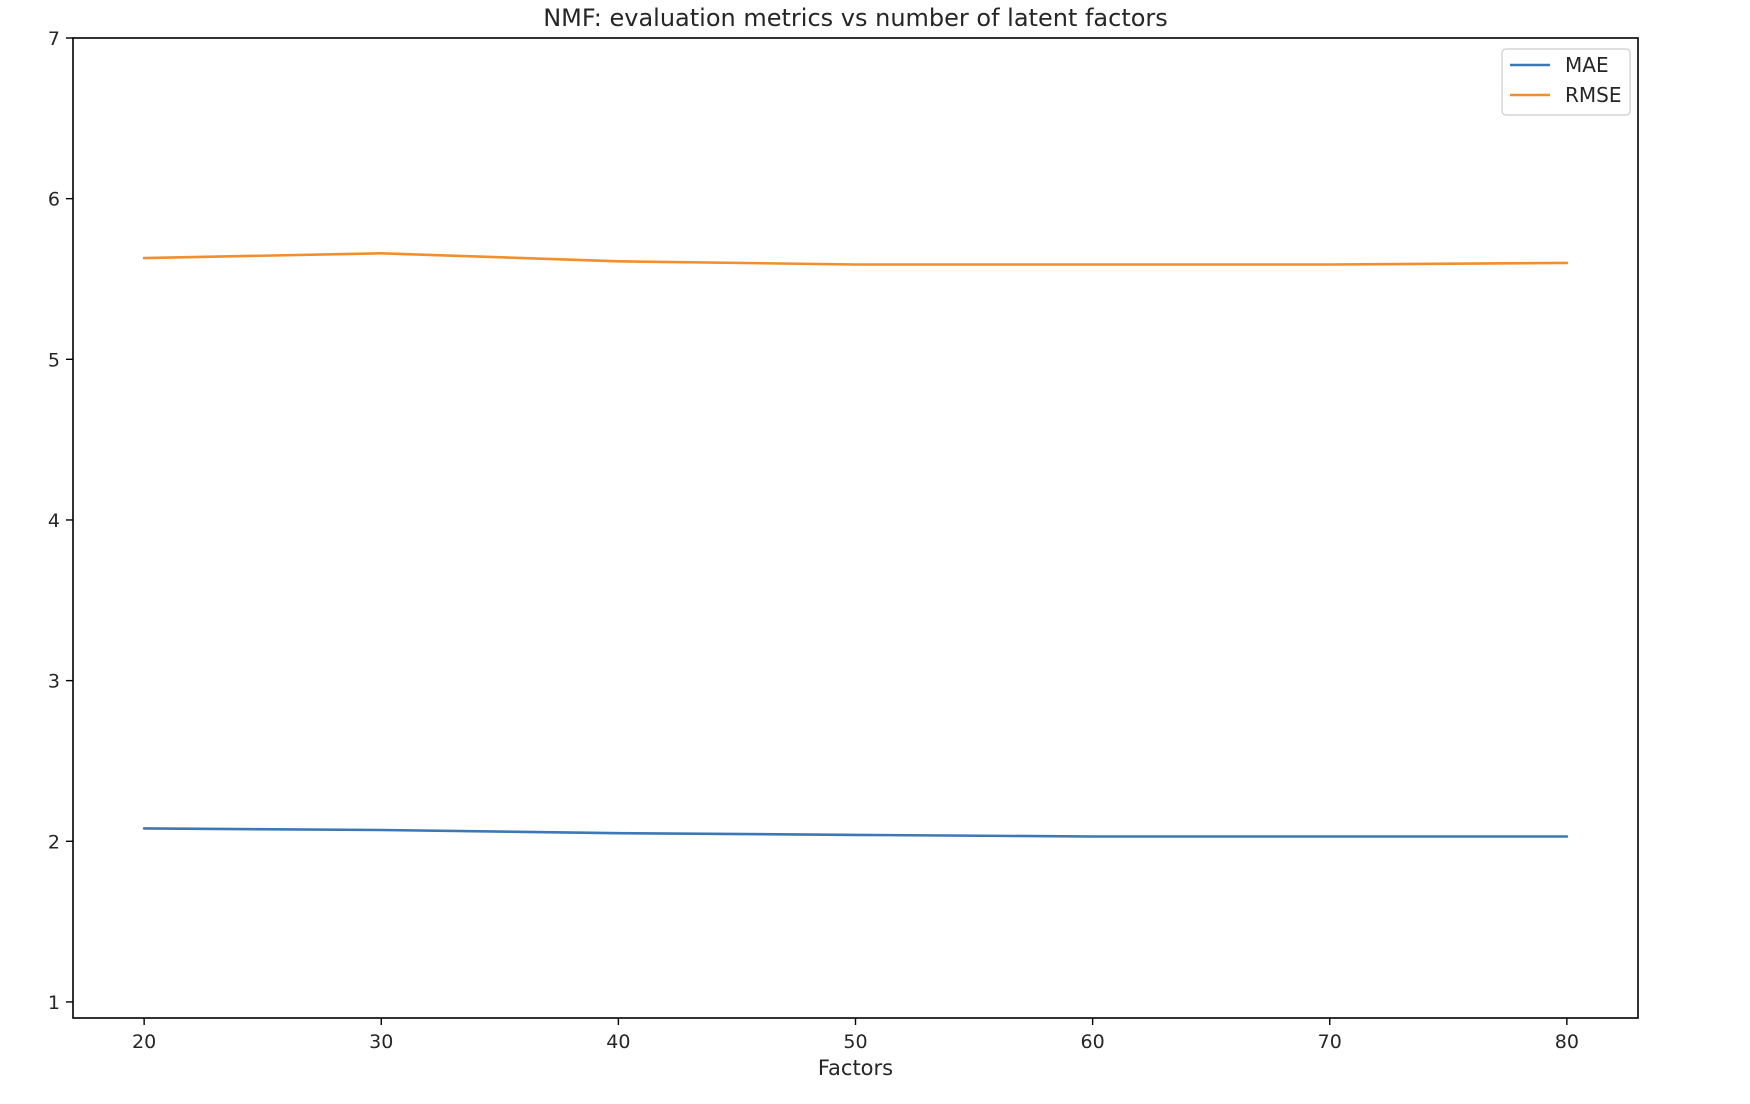  What do you see at coordinates (1093, 1042) in the screenshot?
I see `x-tick-label: 60` at bounding box center [1093, 1042].